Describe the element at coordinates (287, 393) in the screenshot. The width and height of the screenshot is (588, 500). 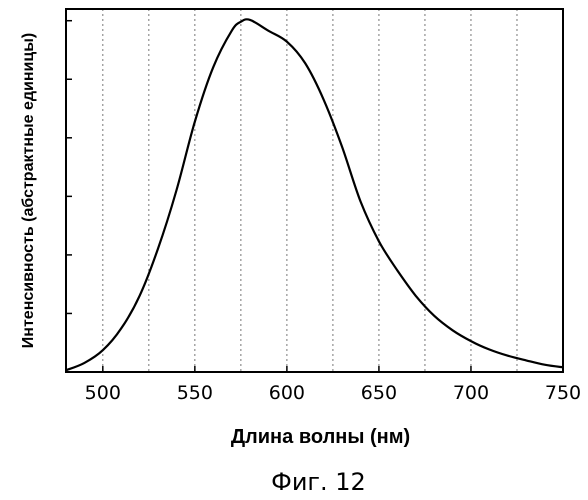
I see `x-tick-label: 600` at that location.